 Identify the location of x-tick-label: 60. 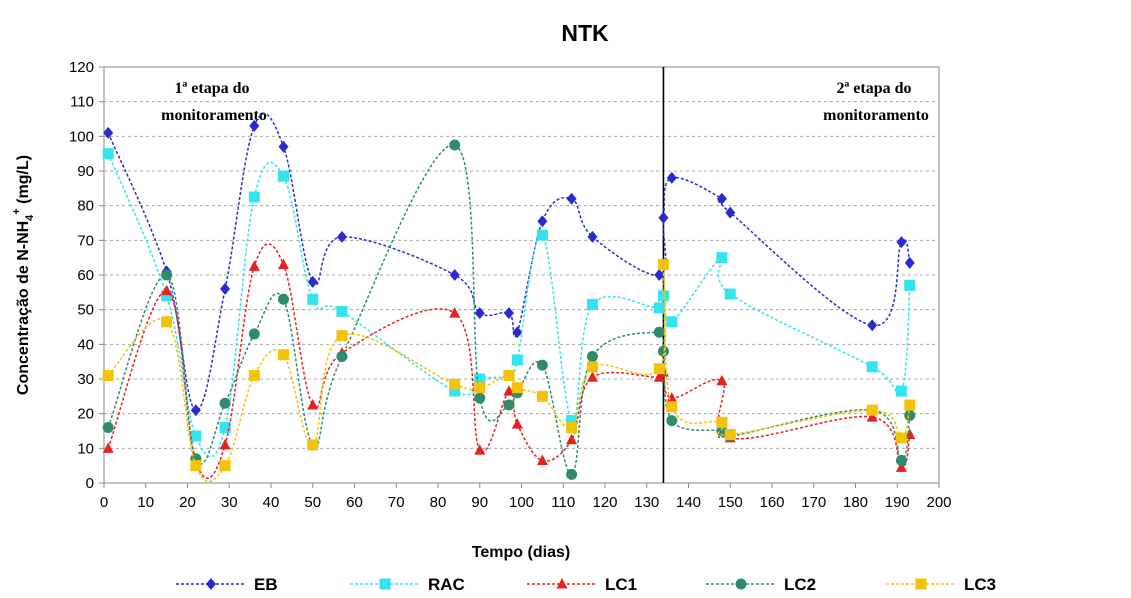
(354, 502).